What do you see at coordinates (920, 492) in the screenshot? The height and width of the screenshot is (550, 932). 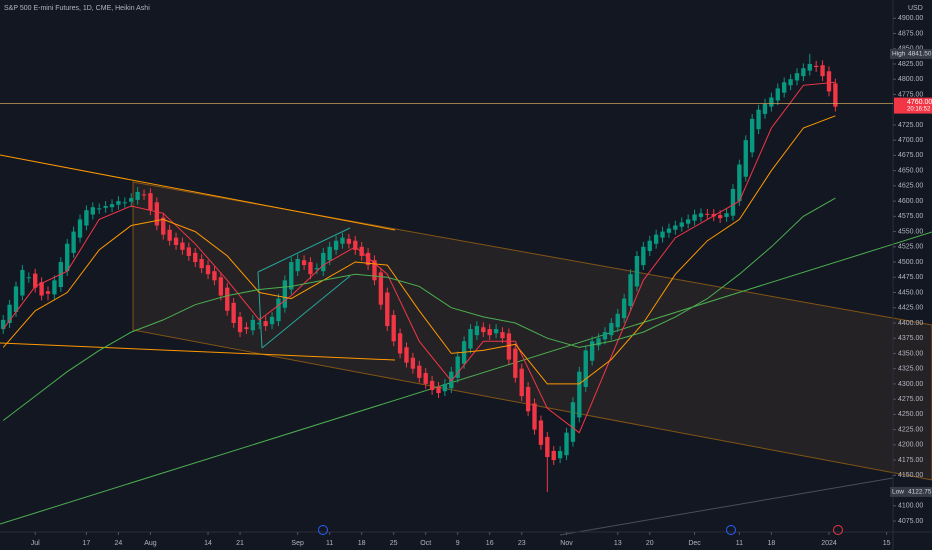 I see `low_marker-value: 4122.75` at bounding box center [920, 492].